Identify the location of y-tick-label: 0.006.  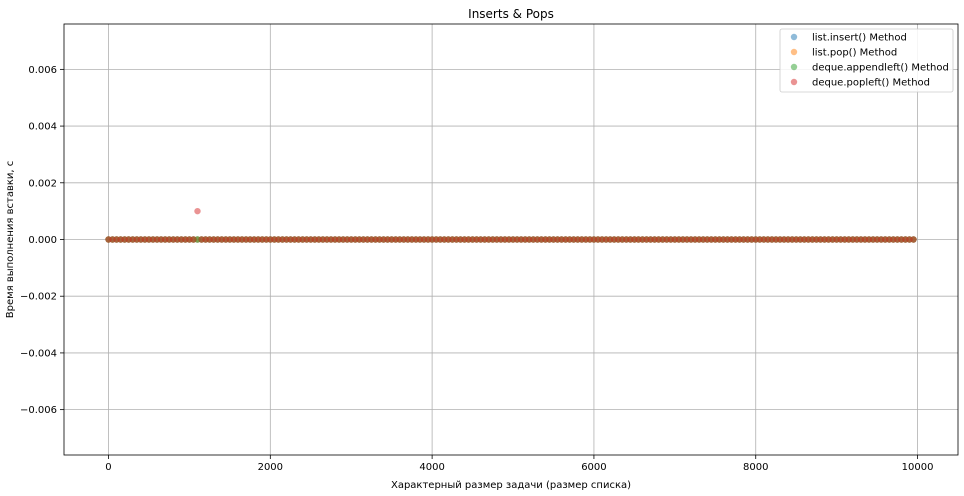
(42, 70).